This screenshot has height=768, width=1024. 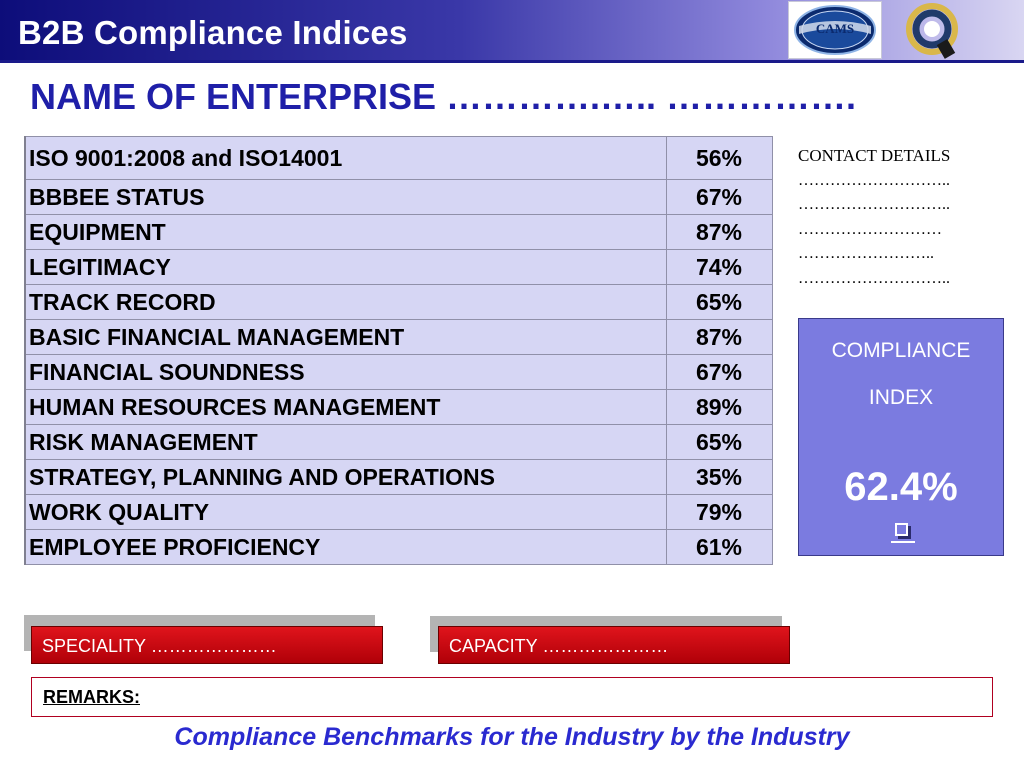 What do you see at coordinates (874, 155) in the screenshot?
I see `contact-details-title: CONTACT DETAILS` at bounding box center [874, 155].